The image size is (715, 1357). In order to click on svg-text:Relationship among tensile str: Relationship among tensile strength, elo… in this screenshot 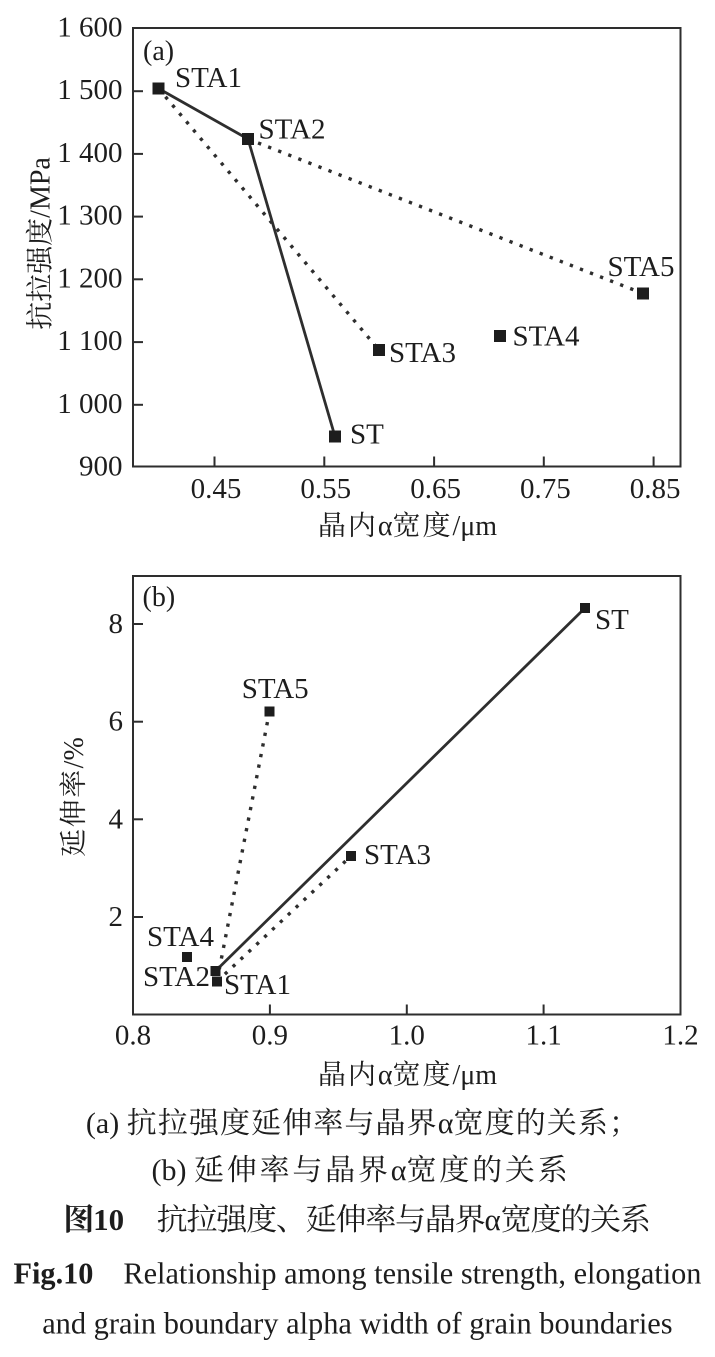, I will do `click(412, 1274)`.